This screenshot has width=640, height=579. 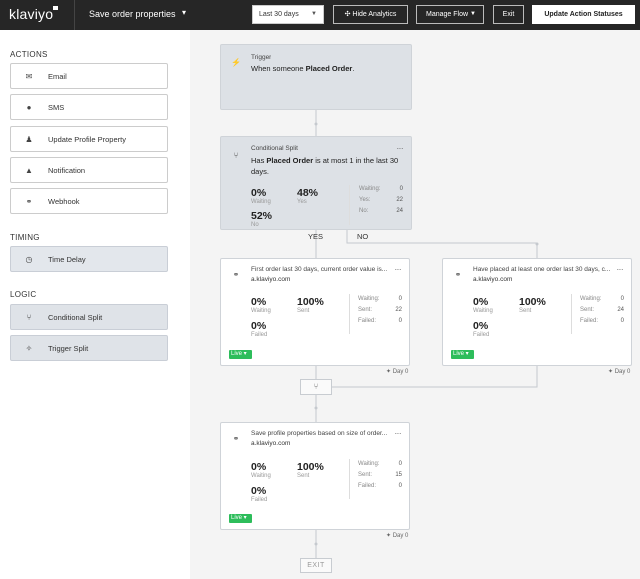 What do you see at coordinates (365, 200) in the screenshot?
I see `split-stat-label: Yes:` at bounding box center [365, 200].